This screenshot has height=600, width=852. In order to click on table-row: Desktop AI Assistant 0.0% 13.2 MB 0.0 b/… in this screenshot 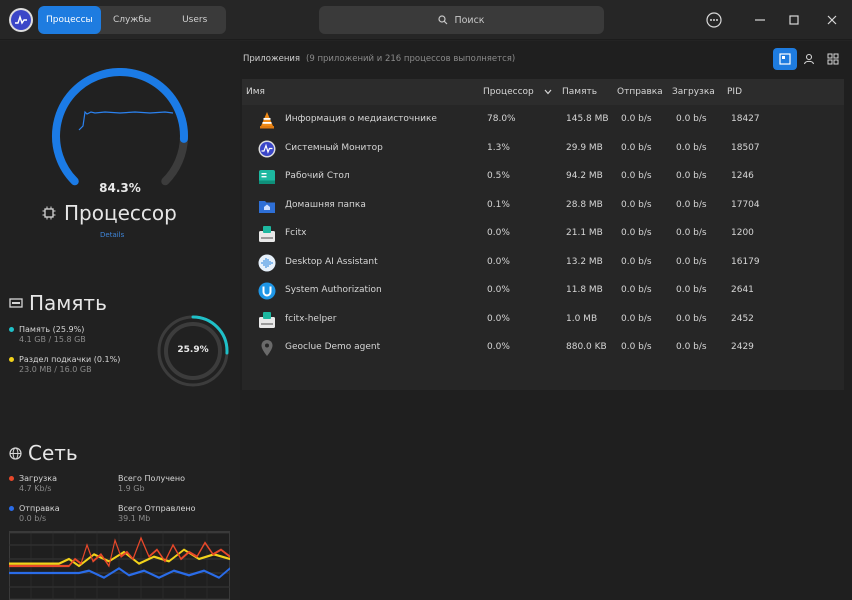, I will do `click(543, 262)`.